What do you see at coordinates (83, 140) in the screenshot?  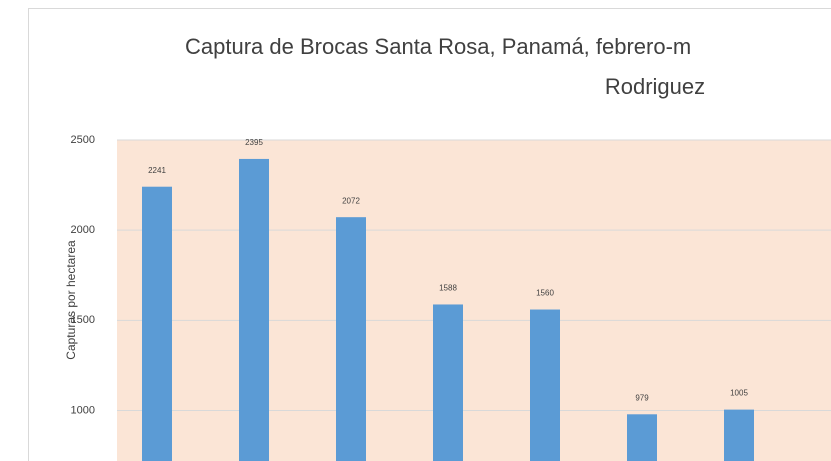 I see `y-tick-label: 2500` at bounding box center [83, 140].